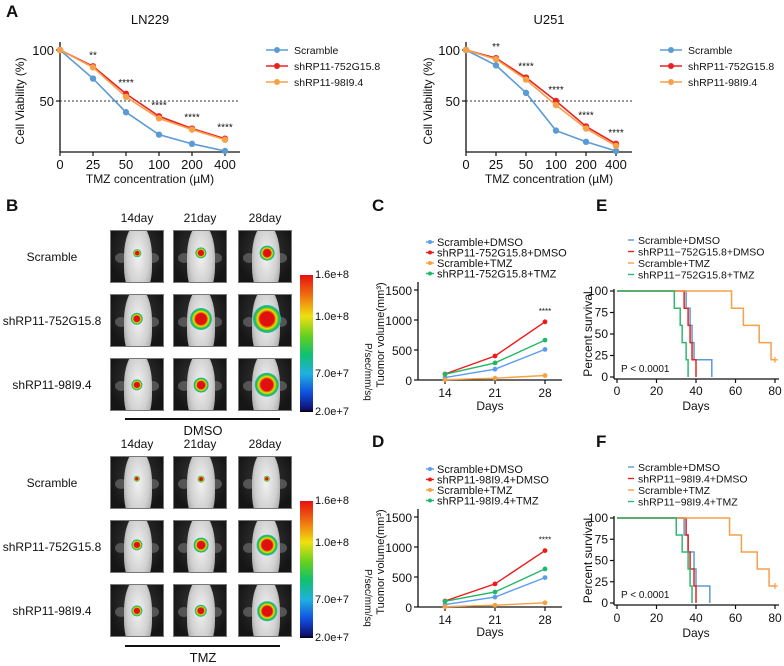  I want to click on row-label: shRP11-752G15.8, so click(52, 321).